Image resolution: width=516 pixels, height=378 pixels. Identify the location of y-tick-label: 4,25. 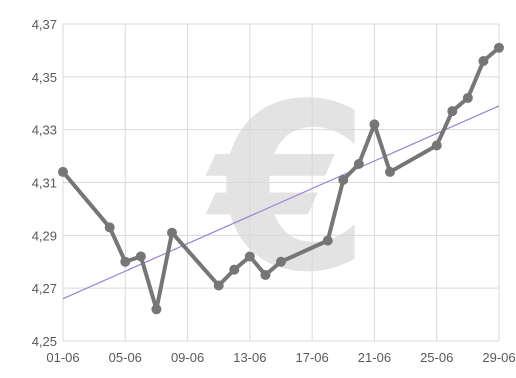
(44, 341).